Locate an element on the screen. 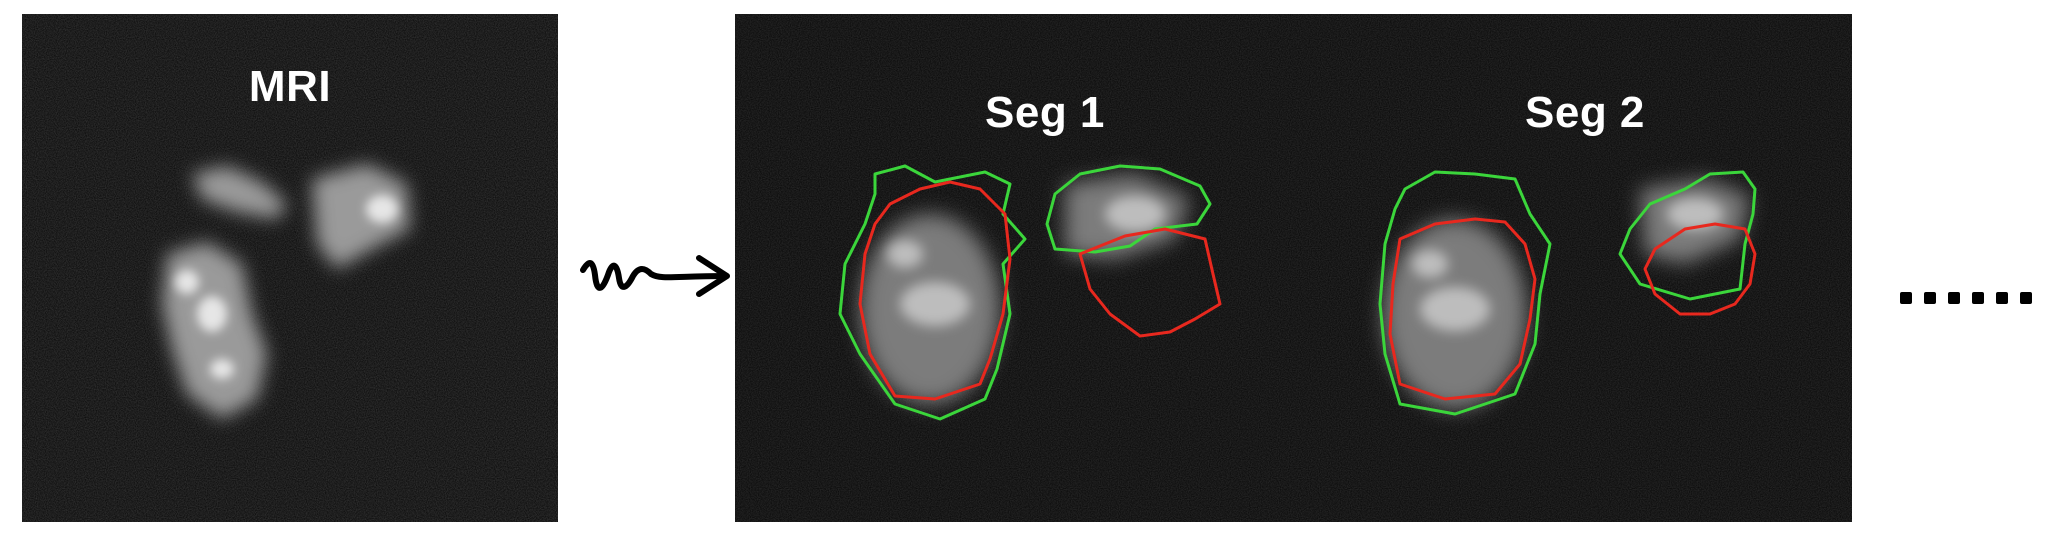  ellipsis-icon is located at coordinates (1966, 298).